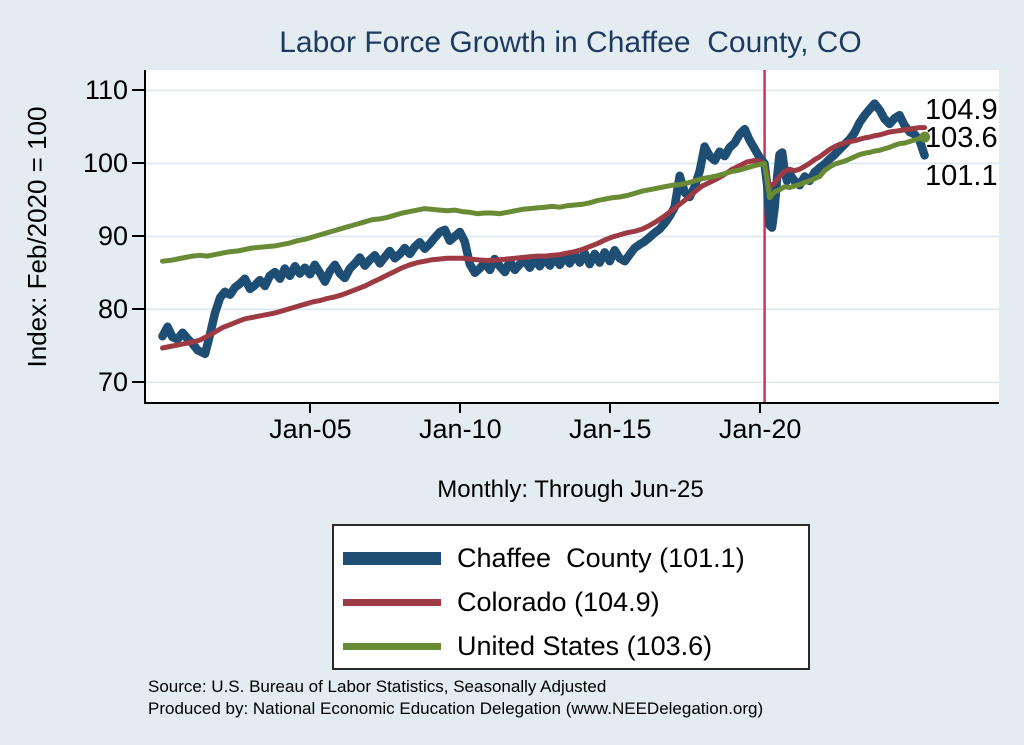  I want to click on x-tick-label-Jan-05: Jan-05, so click(310, 429).